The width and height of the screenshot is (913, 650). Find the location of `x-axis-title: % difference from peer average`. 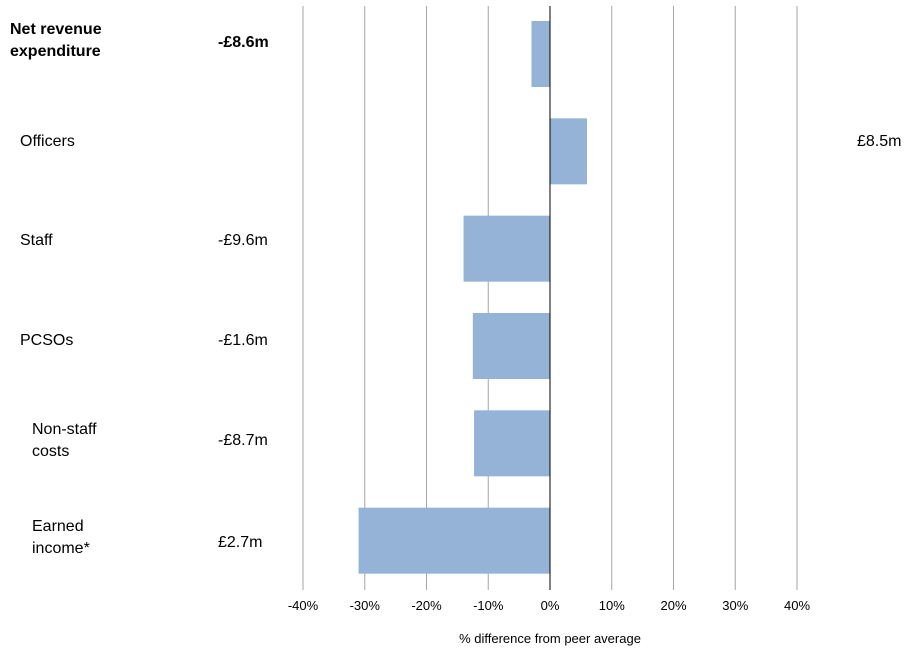

x-axis-title: % difference from peer average is located at coordinates (550, 638).